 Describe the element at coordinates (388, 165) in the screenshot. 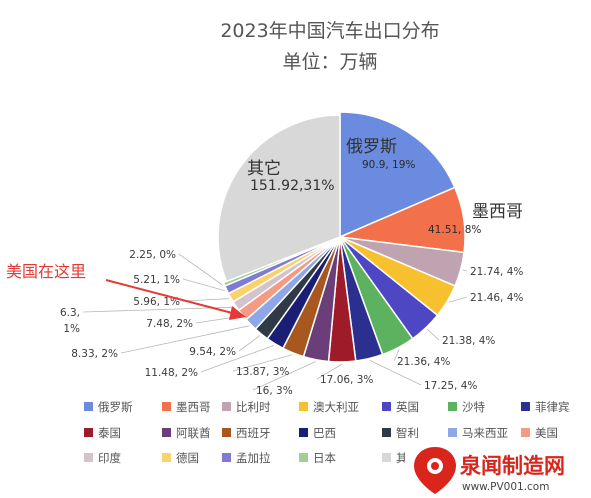

I see `data-label-1: 90.9, 19%` at that location.